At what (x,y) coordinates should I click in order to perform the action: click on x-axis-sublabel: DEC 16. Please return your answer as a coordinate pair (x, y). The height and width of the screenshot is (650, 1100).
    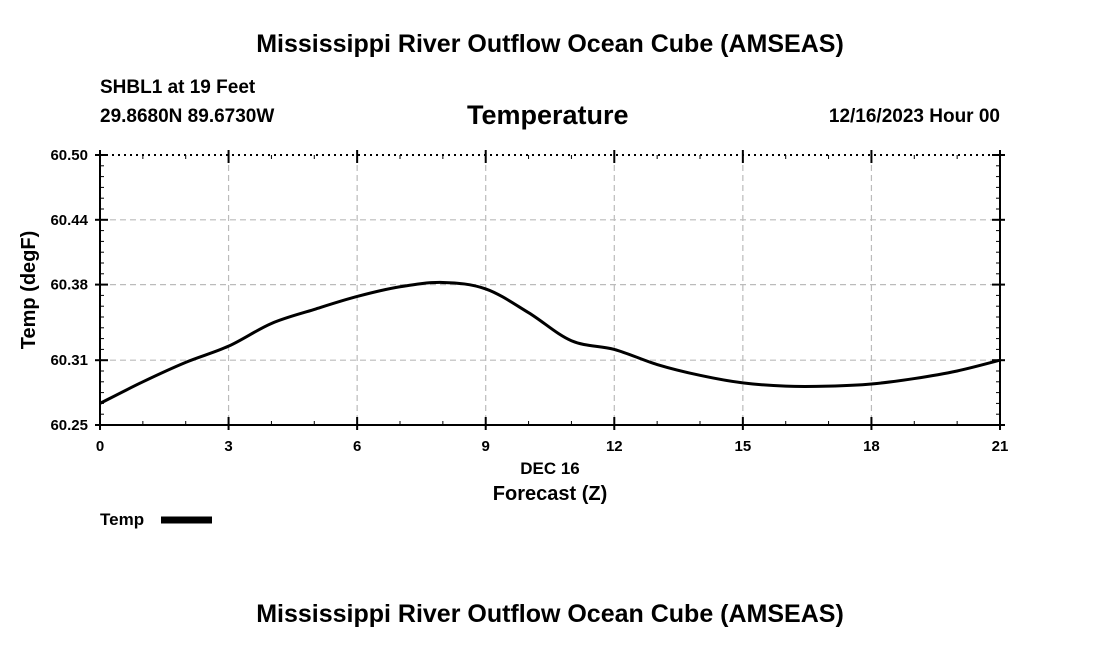
    Looking at the image, I should click on (550, 468).